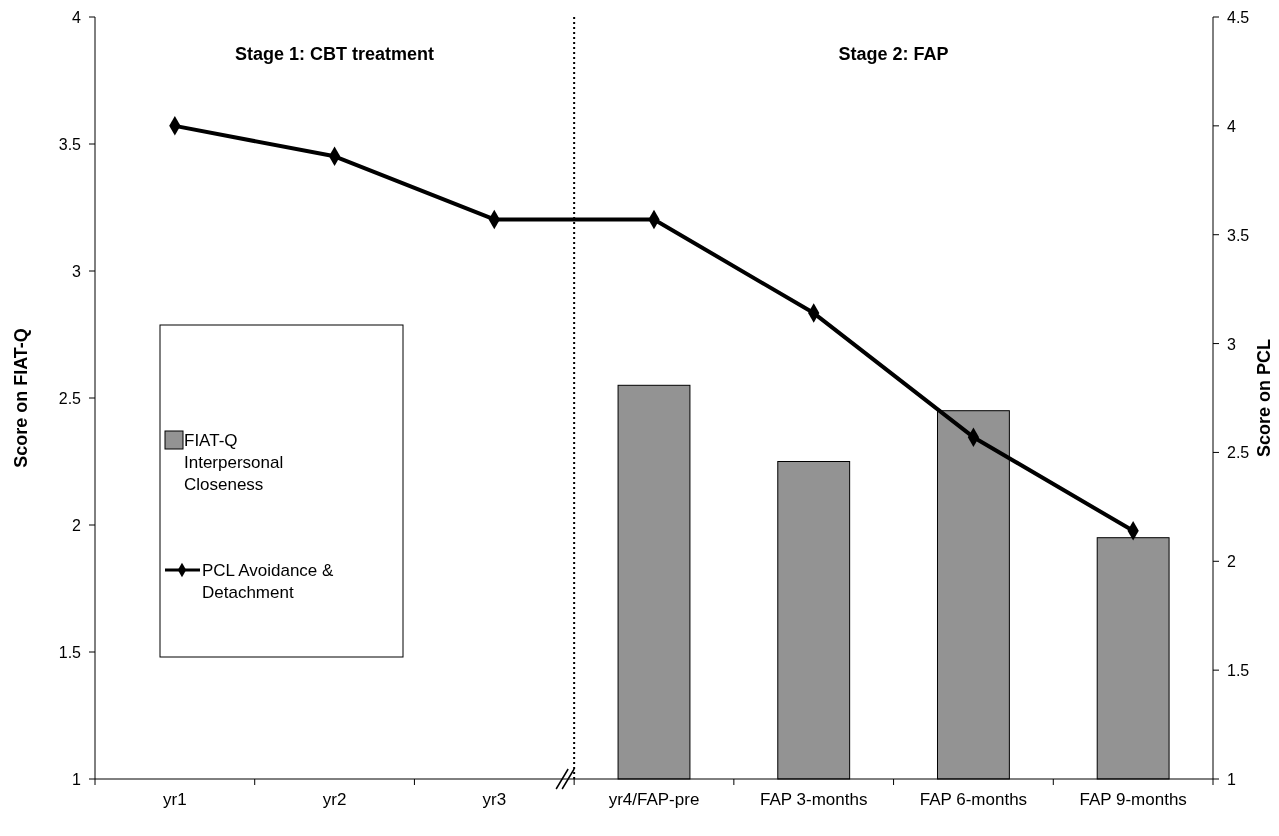  What do you see at coordinates (77, 525) in the screenshot?
I see `y-tick-label: 2` at bounding box center [77, 525].